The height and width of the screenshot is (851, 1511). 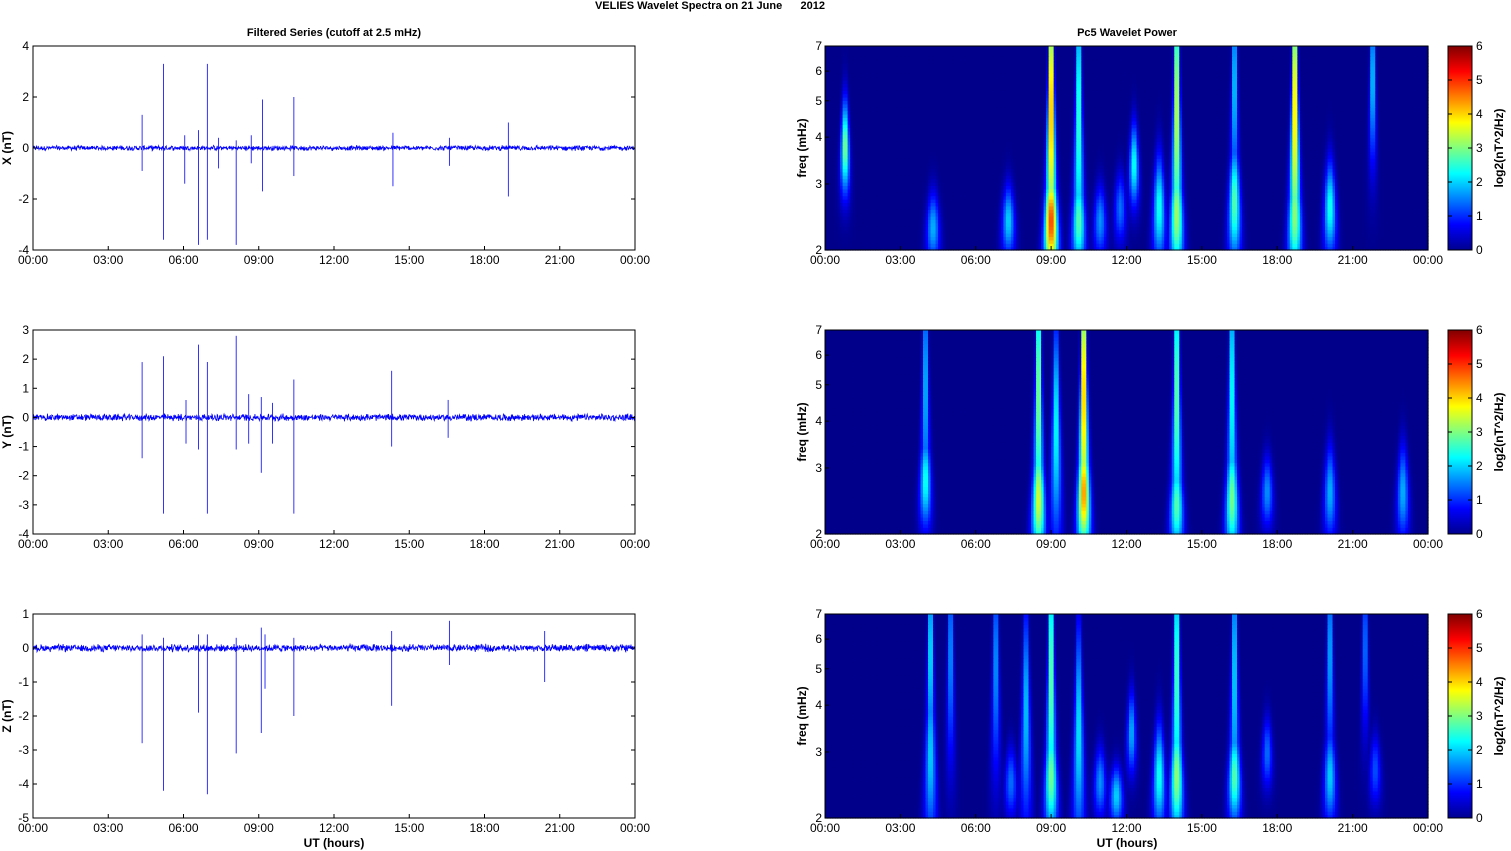 What do you see at coordinates (1127, 33) in the screenshot?
I see `right-column-title: Pc5 Wavelet Power` at bounding box center [1127, 33].